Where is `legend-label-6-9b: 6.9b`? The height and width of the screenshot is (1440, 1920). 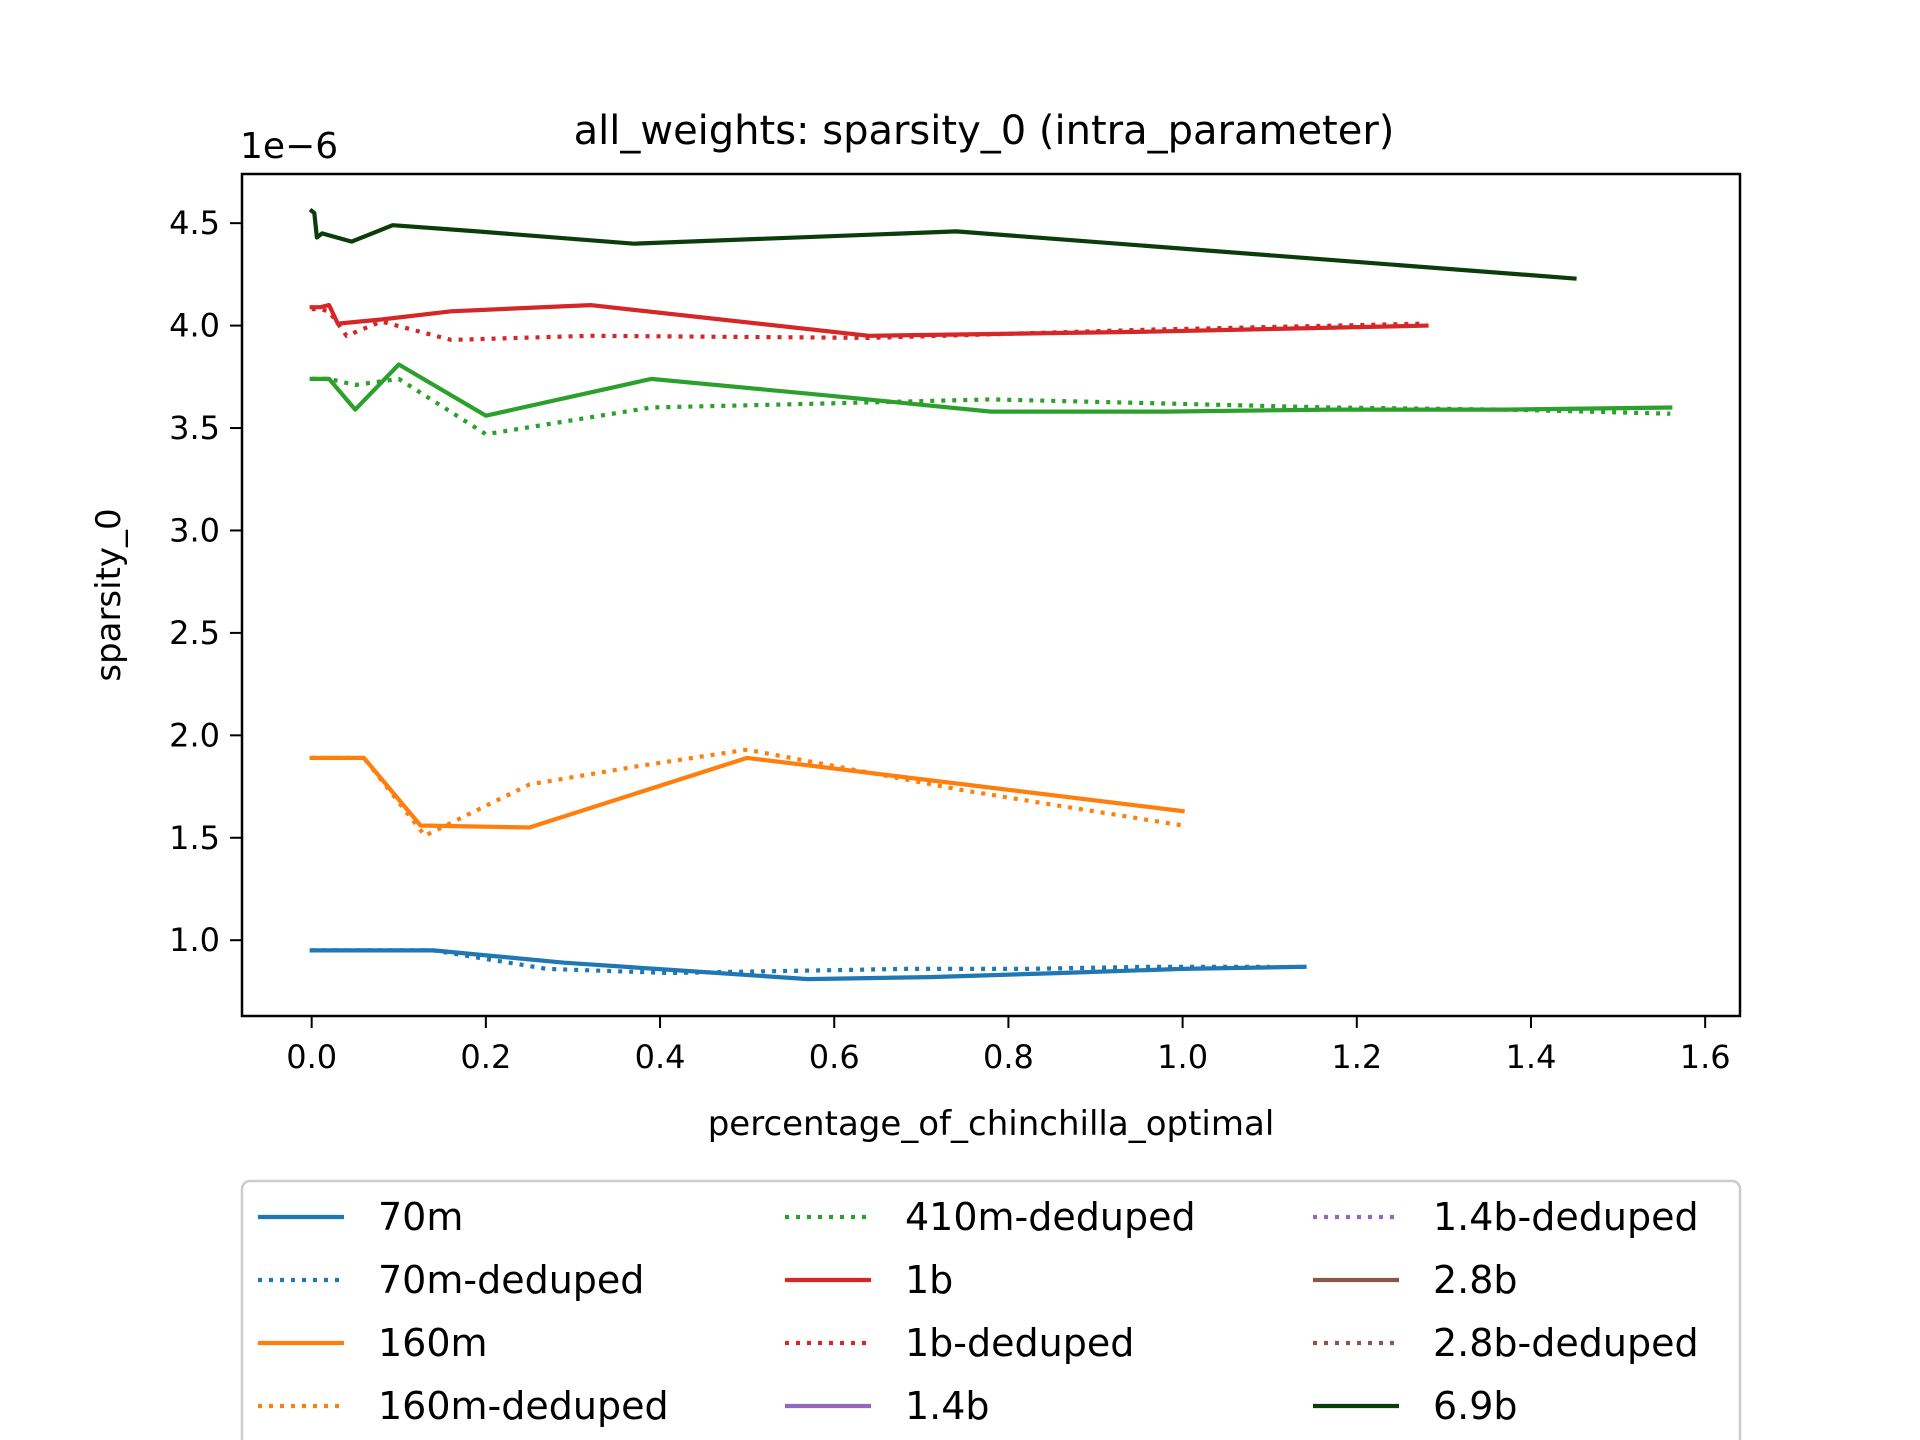
legend-label-6-9b: 6.9b is located at coordinates (1475, 1406).